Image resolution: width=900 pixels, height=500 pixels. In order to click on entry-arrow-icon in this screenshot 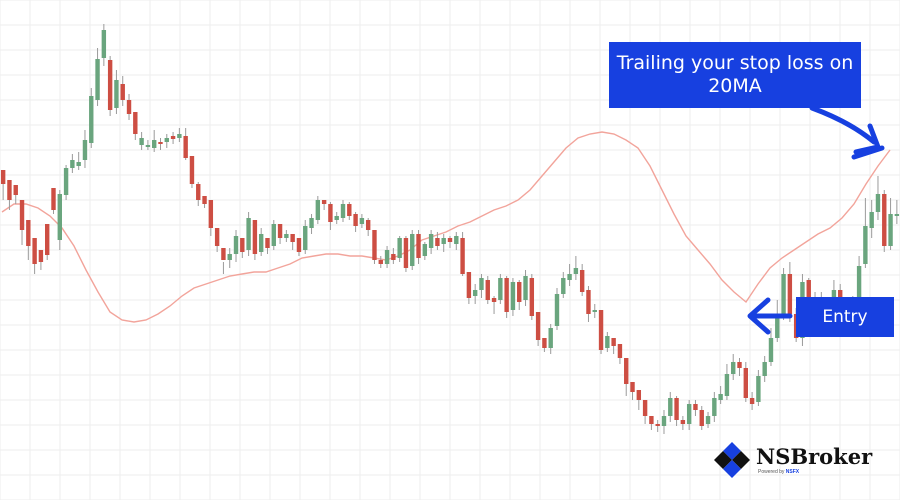, I will do `click(770, 316)`.